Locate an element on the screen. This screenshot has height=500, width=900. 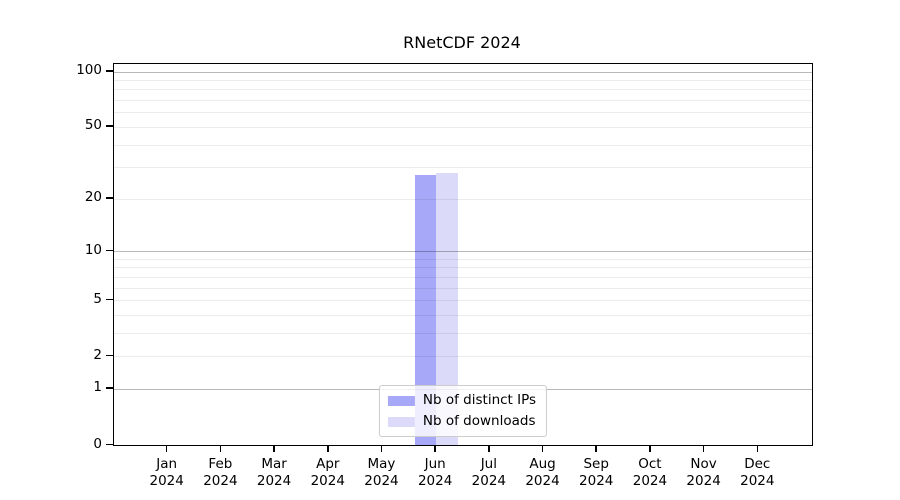
y-tick-label: 20 is located at coordinates (93, 197).